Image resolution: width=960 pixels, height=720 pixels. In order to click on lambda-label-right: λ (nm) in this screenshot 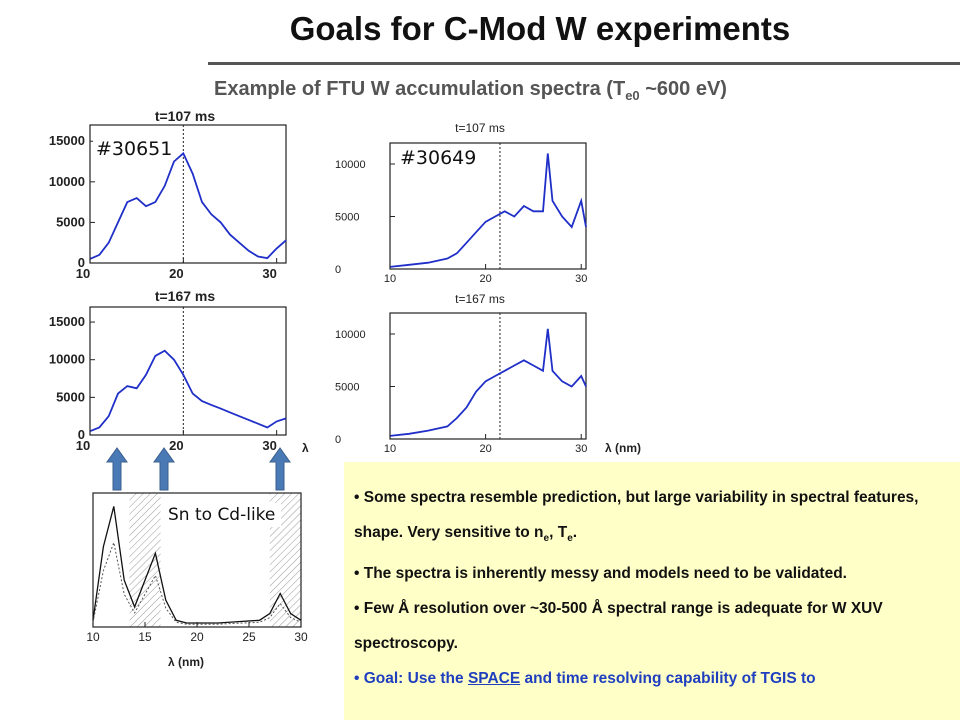, I will do `click(623, 448)`.